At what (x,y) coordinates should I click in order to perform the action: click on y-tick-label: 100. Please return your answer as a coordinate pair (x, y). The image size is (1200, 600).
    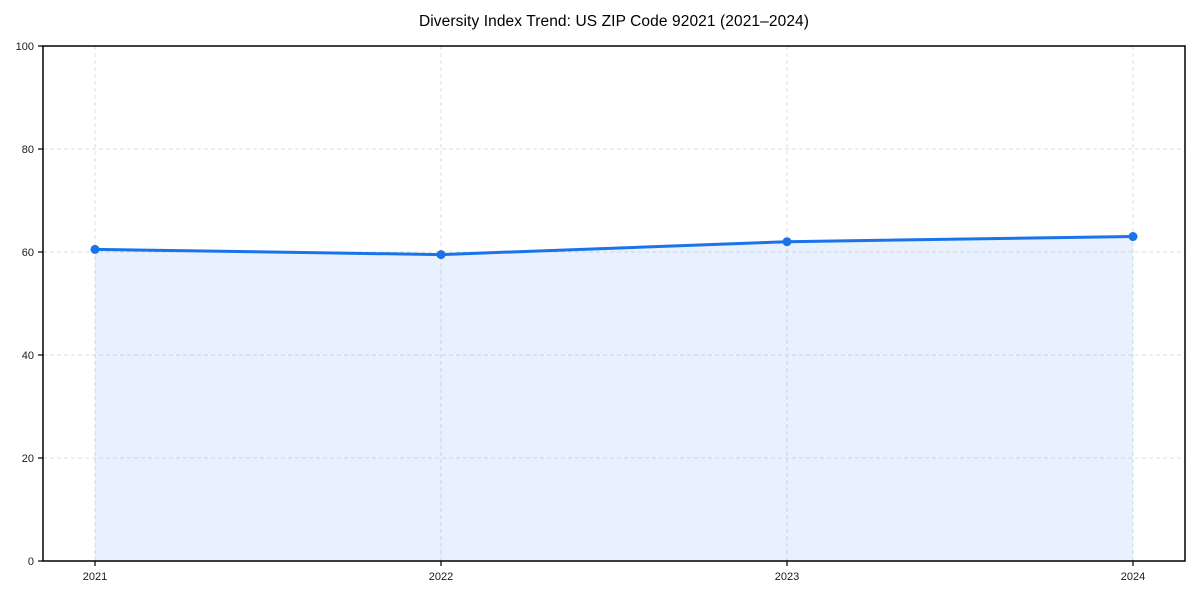
    Looking at the image, I should click on (25, 47).